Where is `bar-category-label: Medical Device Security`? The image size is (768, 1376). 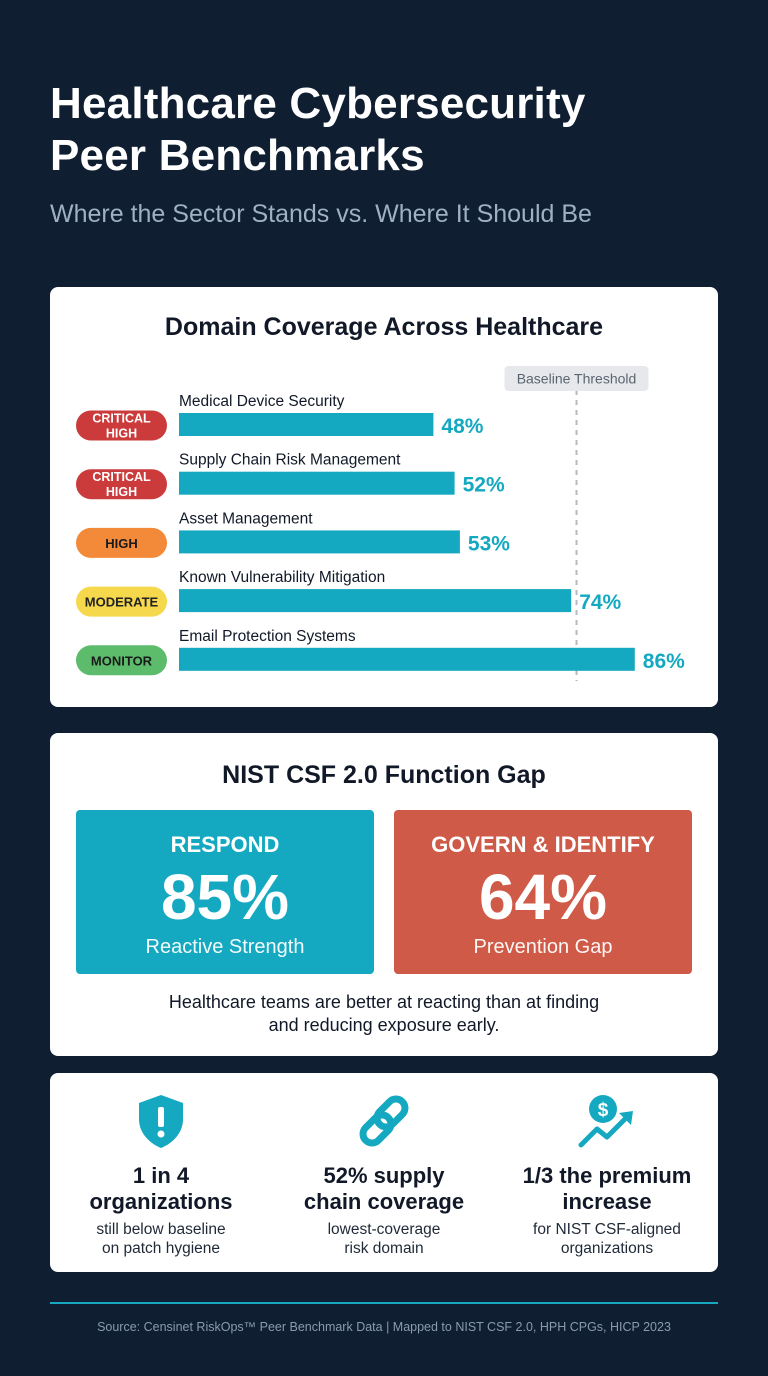
bar-category-label: Medical Device Security is located at coordinates (262, 401).